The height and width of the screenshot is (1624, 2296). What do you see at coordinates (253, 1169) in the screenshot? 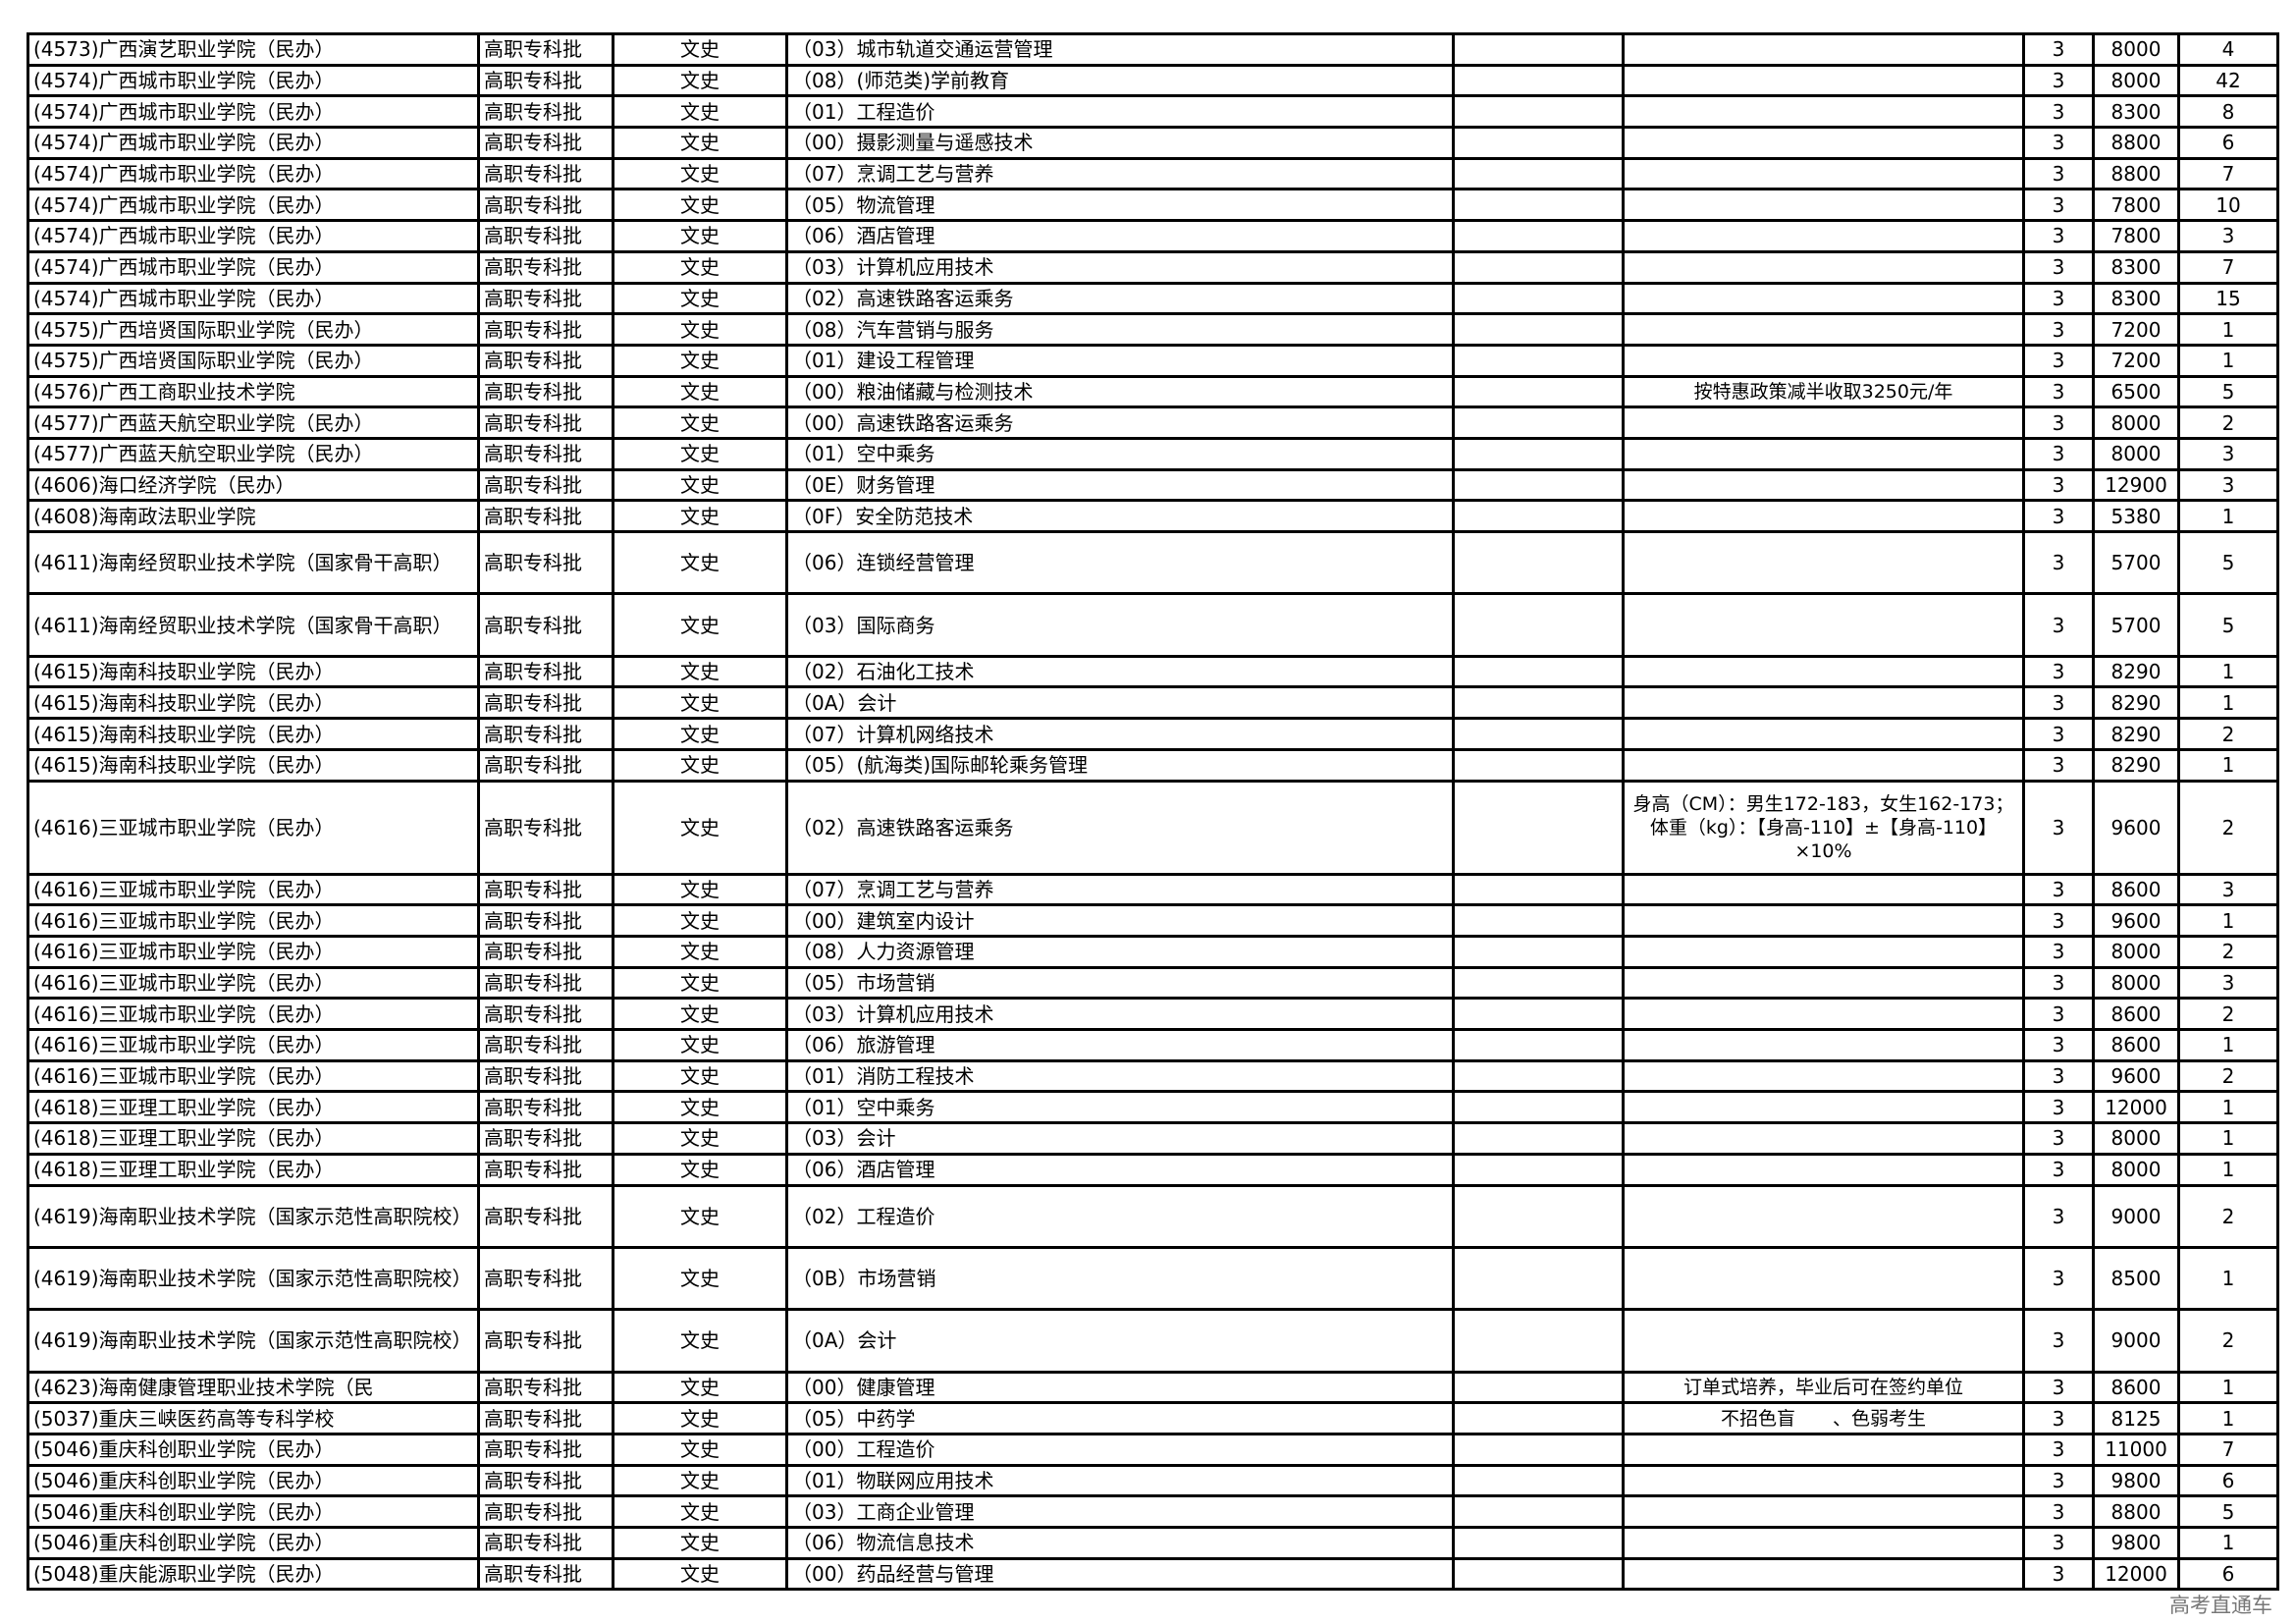
I see `school-cell: (4618)三亚理工职业学院（民办）` at bounding box center [253, 1169].